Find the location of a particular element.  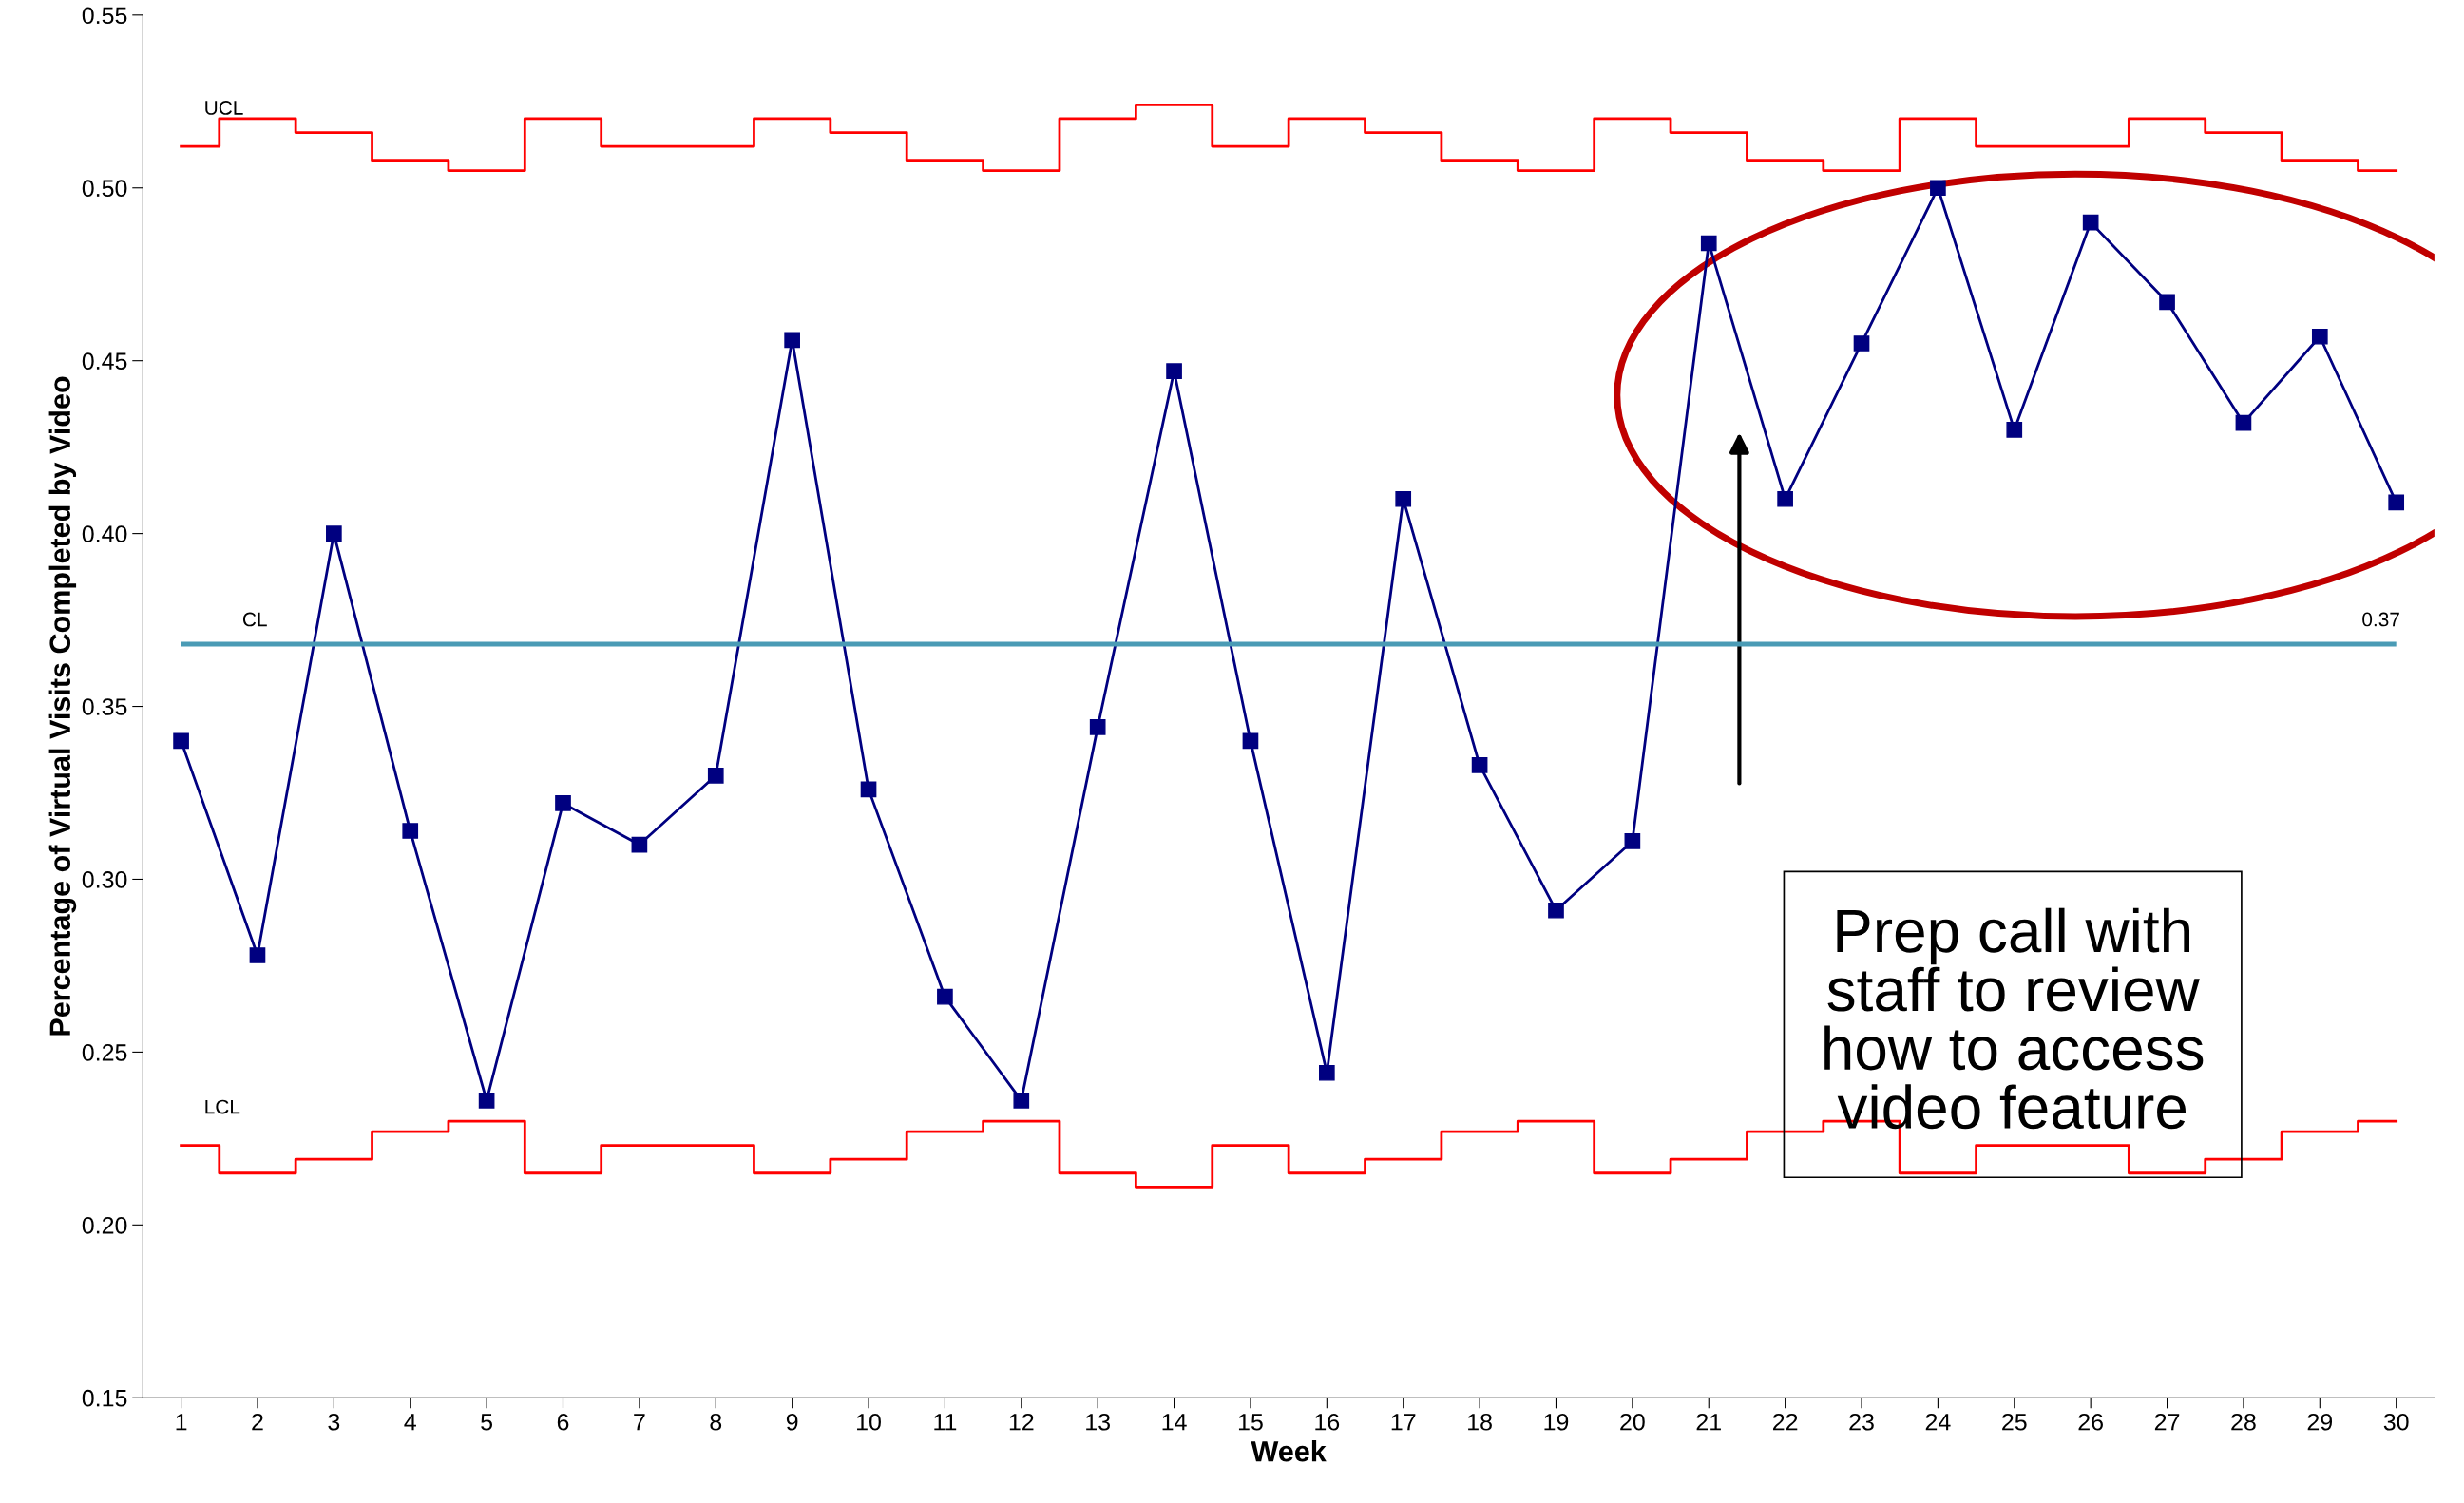

x-tick-label: 13 is located at coordinates (1098, 1422).